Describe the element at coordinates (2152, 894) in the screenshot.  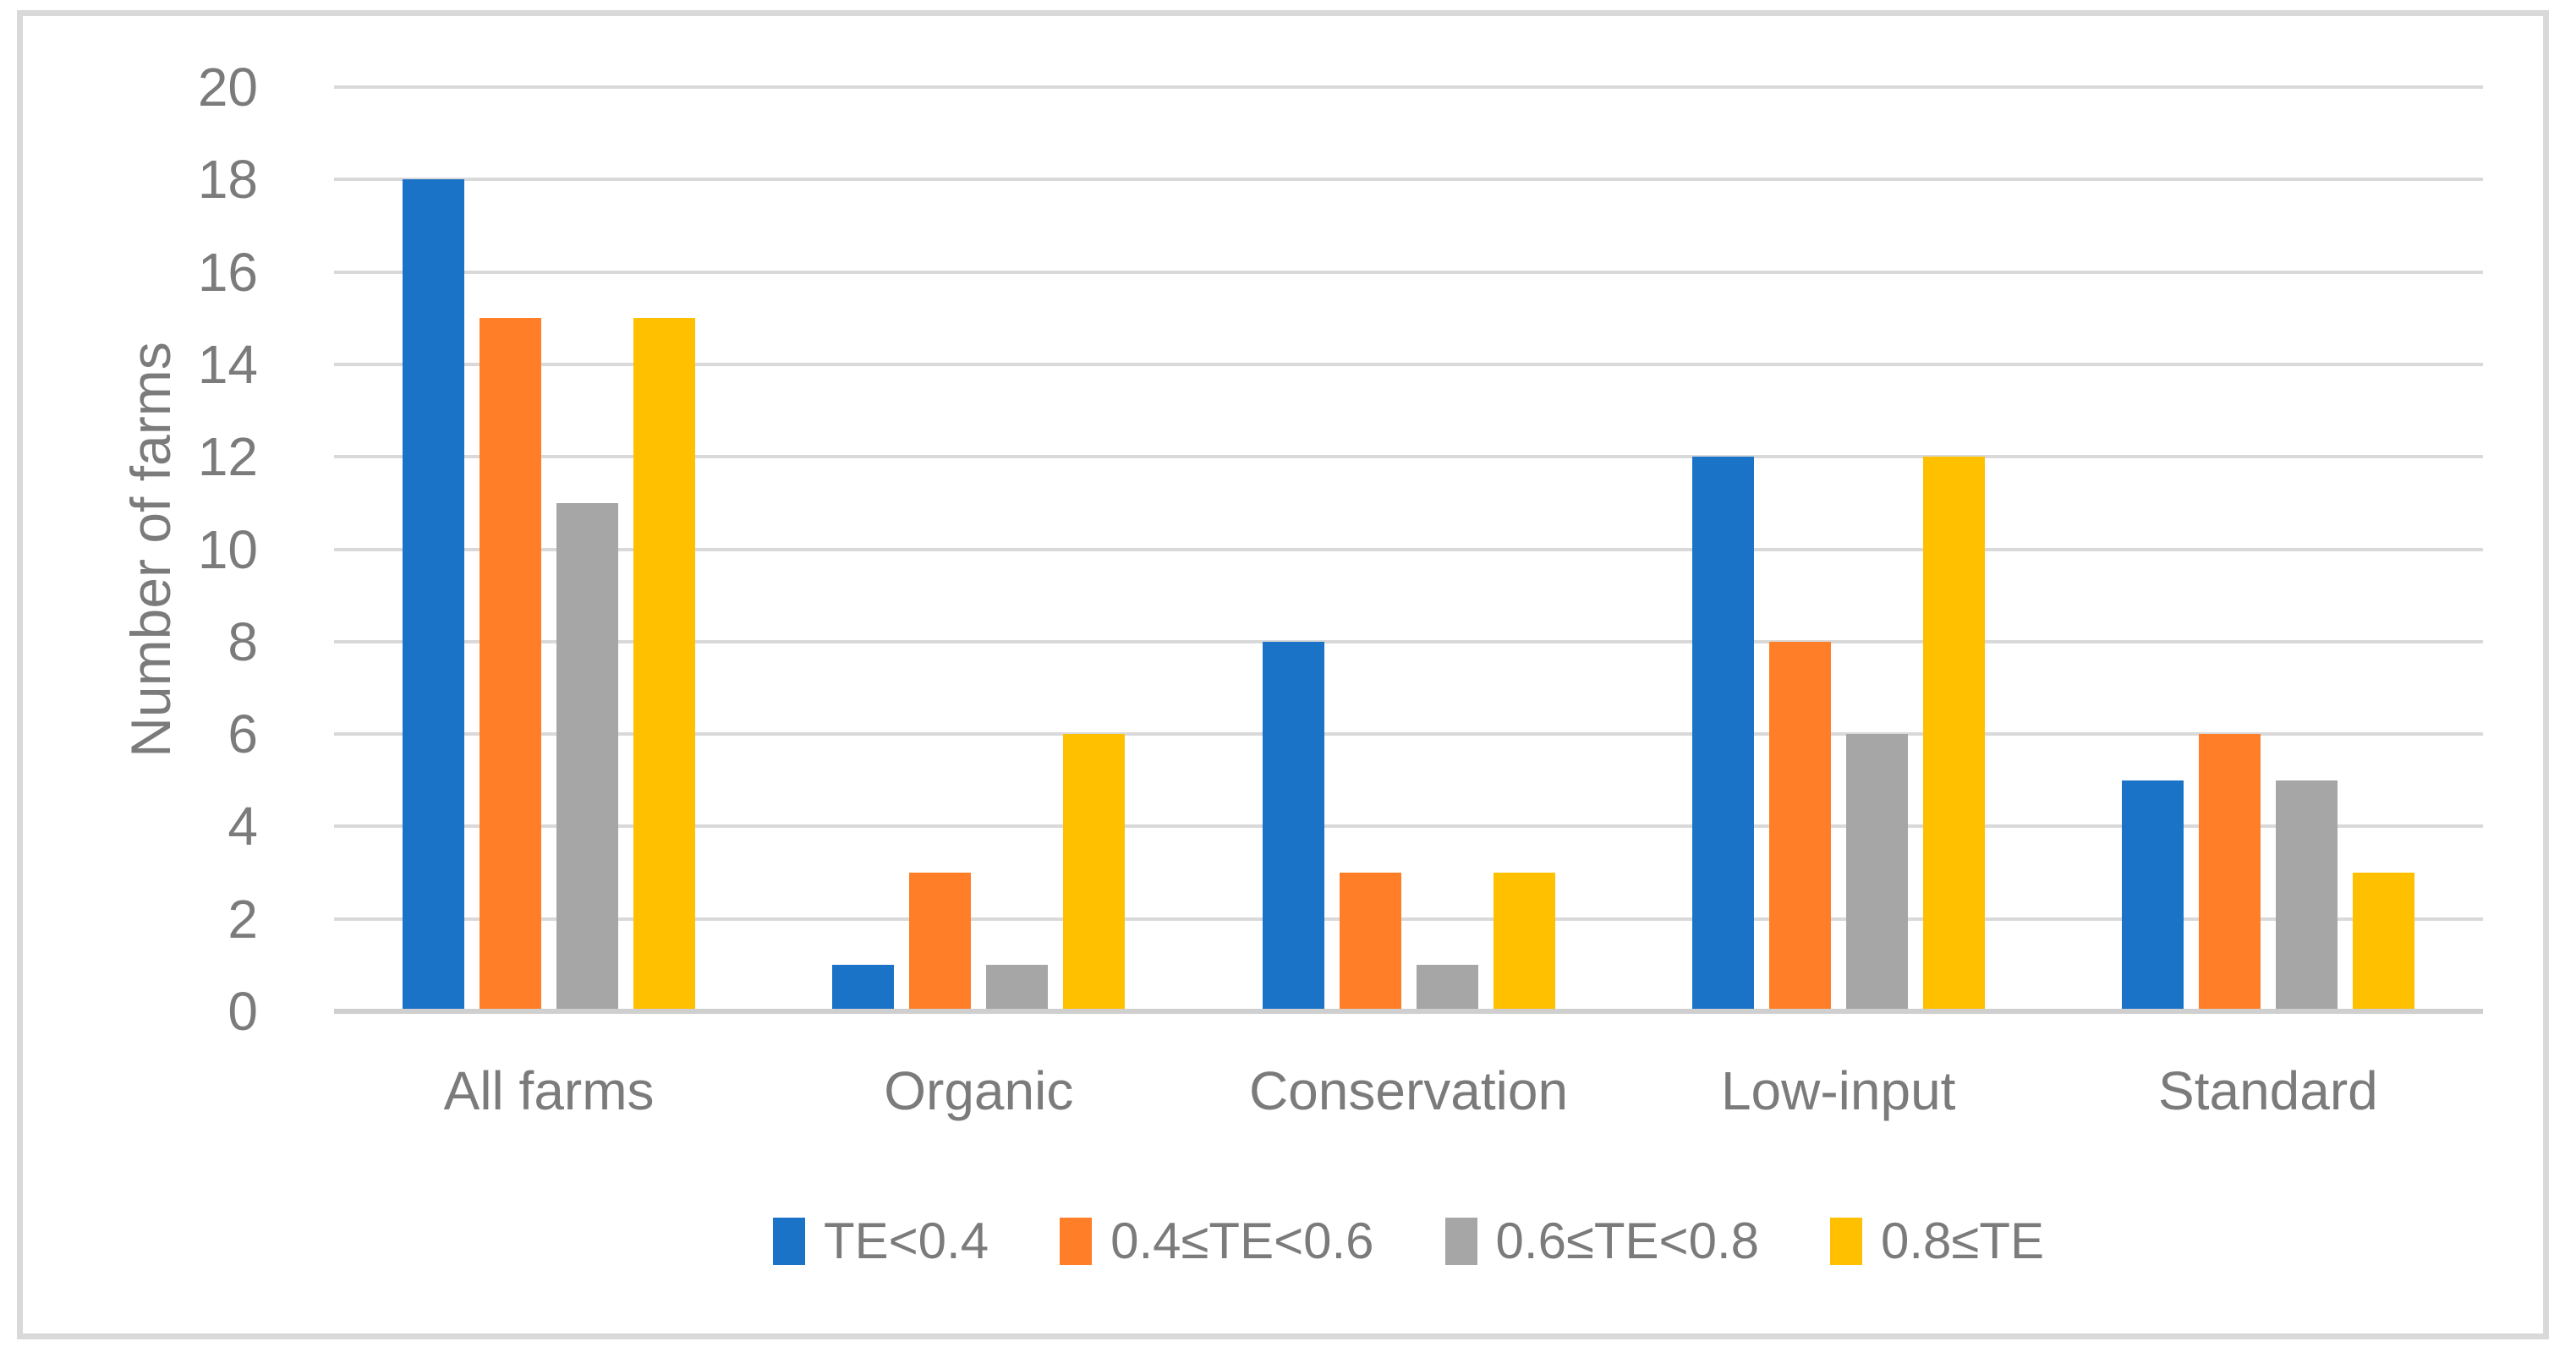
I see `bar-c4-s0` at that location.